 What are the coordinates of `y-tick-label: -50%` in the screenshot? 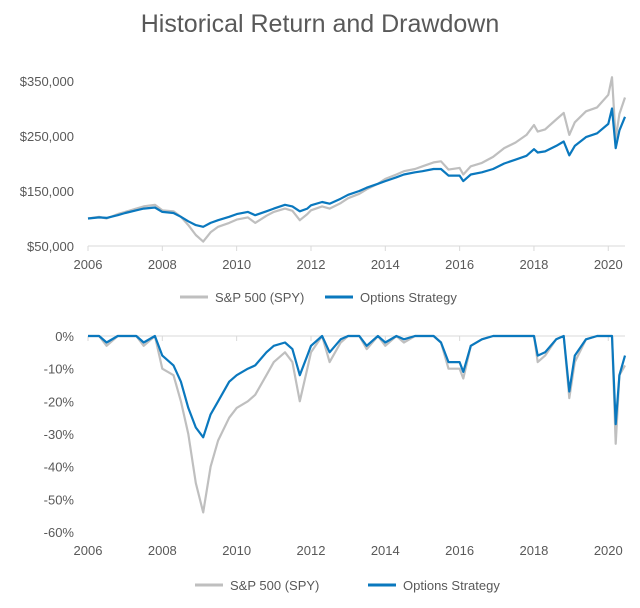 It's located at (59, 499).